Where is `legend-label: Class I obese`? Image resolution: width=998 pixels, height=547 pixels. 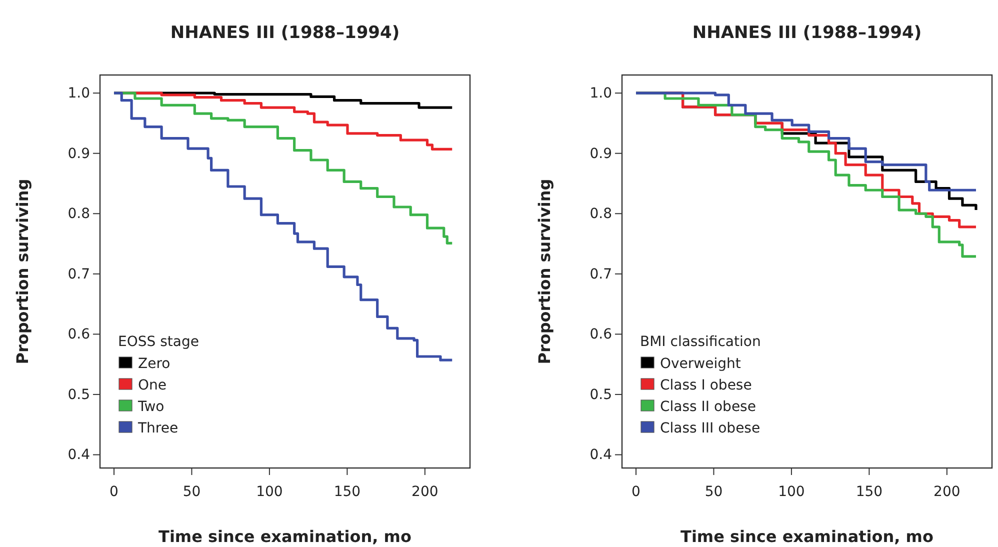 legend-label: Class I obese is located at coordinates (706, 386).